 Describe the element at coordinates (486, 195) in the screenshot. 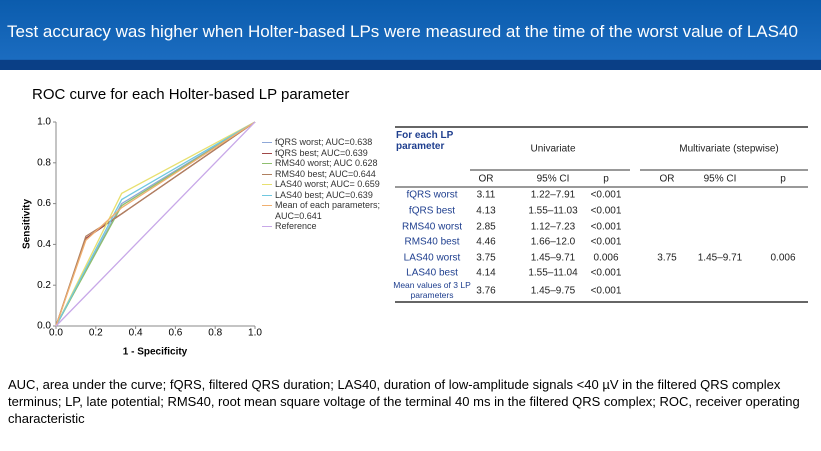

I see `table-cell: 3.11` at that location.